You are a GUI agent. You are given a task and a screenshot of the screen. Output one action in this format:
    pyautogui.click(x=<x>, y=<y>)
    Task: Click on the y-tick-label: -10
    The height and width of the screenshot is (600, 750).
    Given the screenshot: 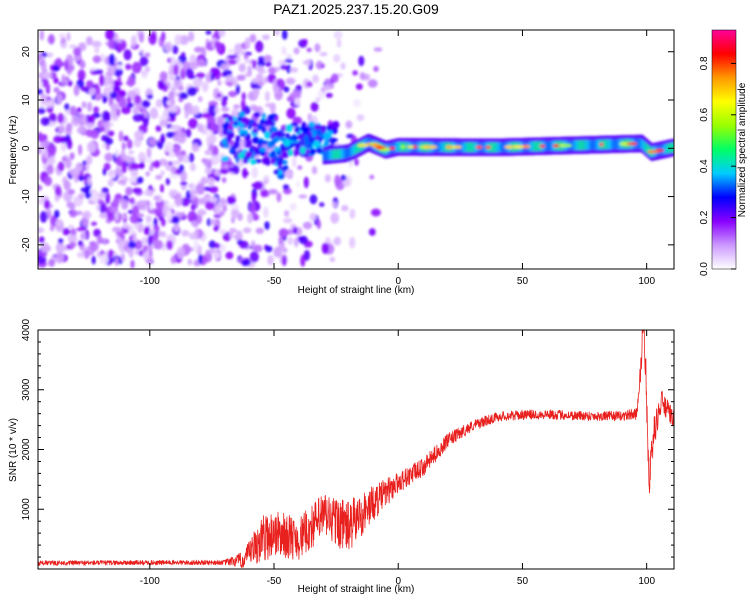 What is the action you would take?
    pyautogui.click(x=26, y=196)
    